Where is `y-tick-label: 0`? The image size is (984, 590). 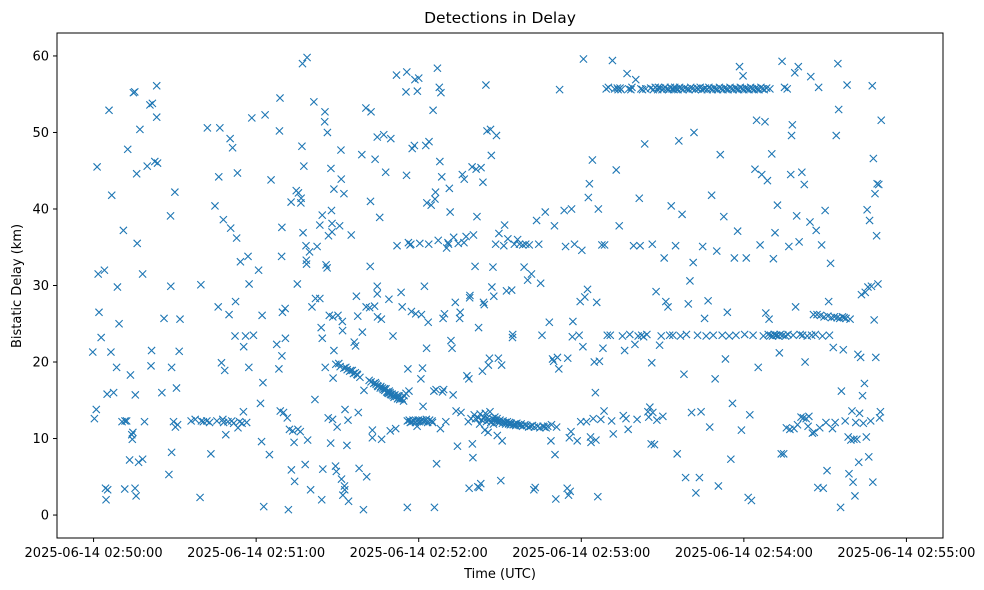
y-tick-label: 0 is located at coordinates (45, 516).